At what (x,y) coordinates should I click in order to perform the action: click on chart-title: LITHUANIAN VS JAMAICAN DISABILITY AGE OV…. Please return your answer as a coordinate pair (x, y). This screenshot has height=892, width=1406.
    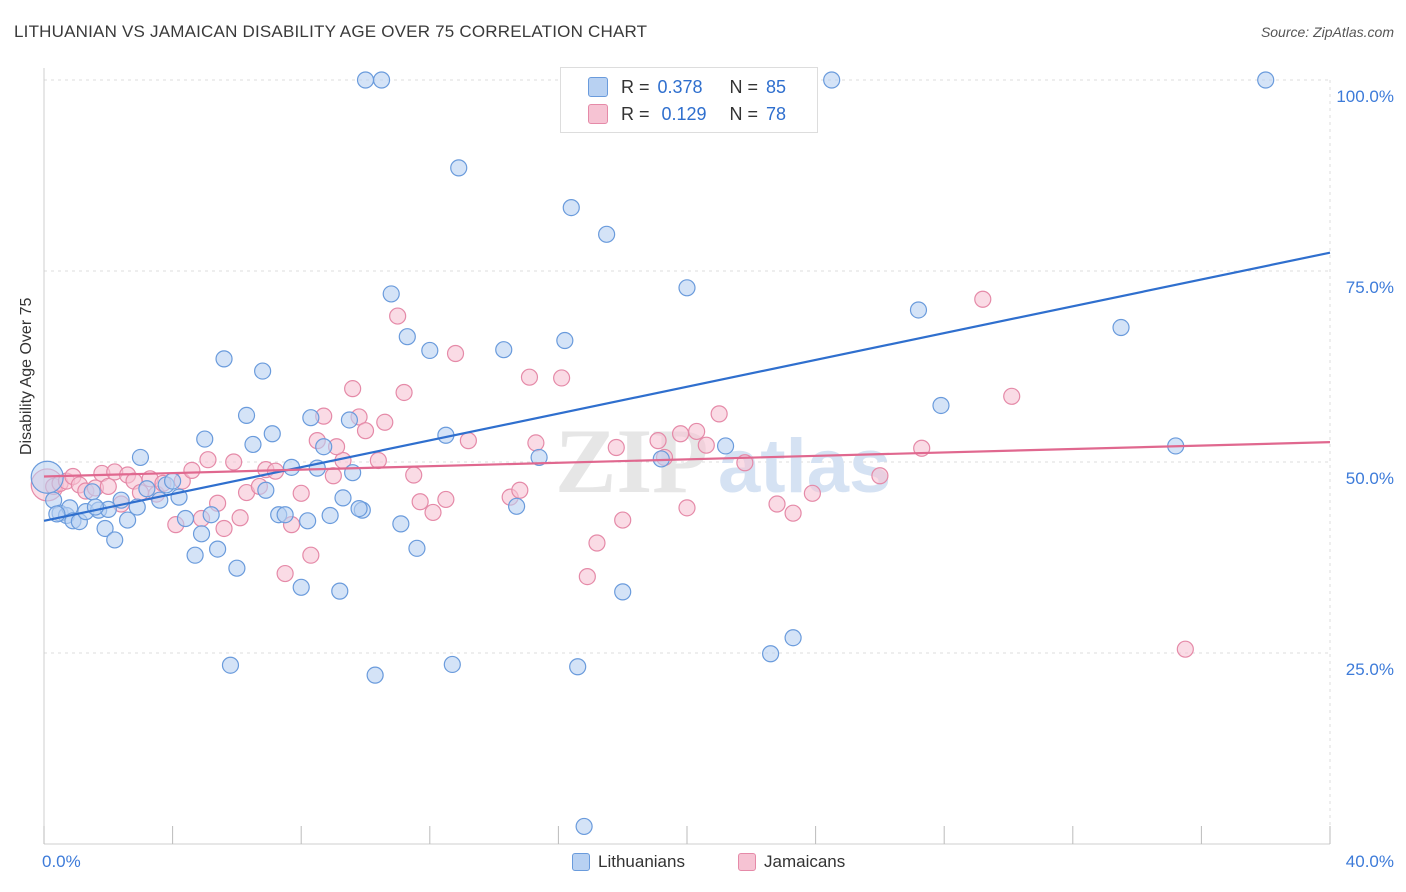
    Looking at the image, I should click on (331, 31).